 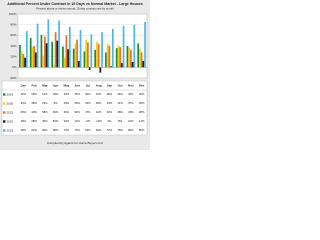 What do you see at coordinates (45, 103) in the screenshot?
I see `table-cell: 22%` at bounding box center [45, 103].